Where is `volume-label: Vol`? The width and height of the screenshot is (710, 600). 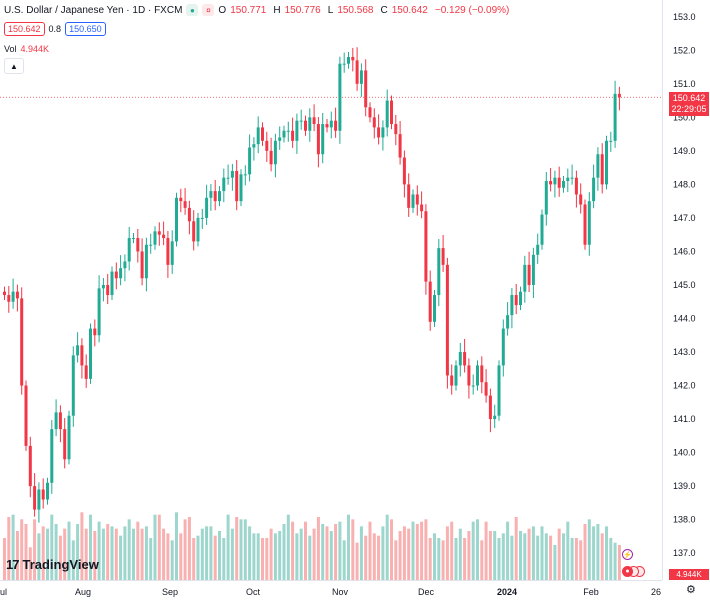
volume-label: Vol is located at coordinates (10, 49).